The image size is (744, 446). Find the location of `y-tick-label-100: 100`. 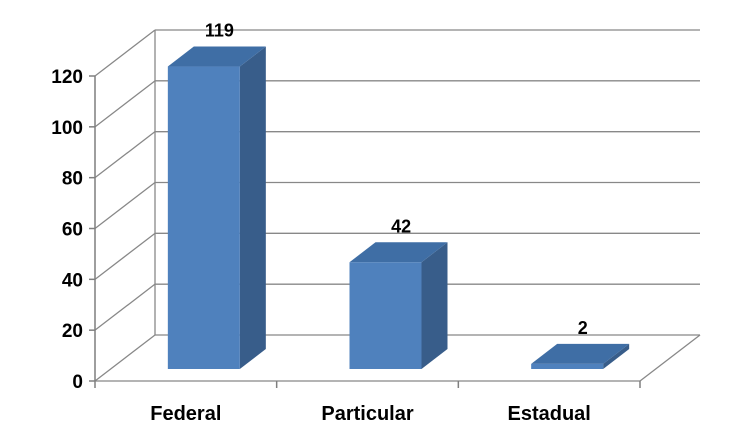

y-tick-label-100: 100 is located at coordinates (67, 128).